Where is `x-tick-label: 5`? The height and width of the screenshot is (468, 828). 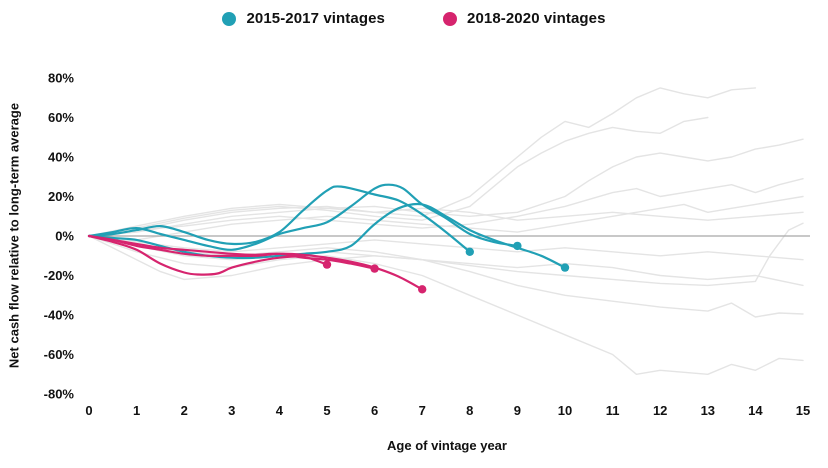 x-tick-label: 5 is located at coordinates (326, 410).